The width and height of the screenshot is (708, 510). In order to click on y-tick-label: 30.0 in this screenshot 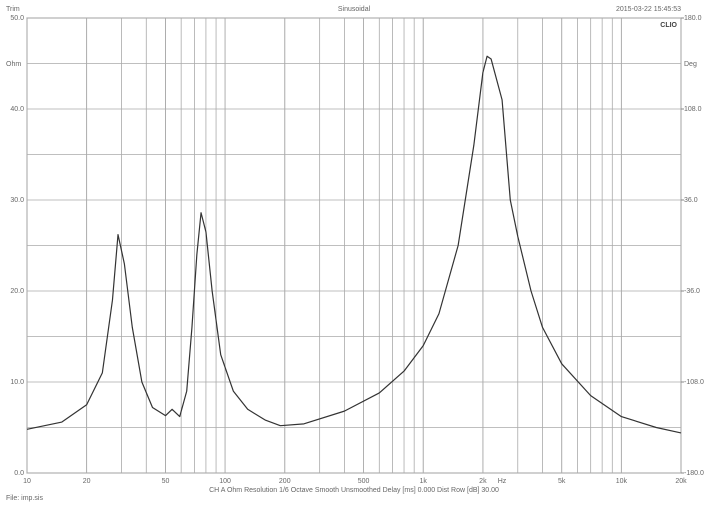, I will do `click(17, 200)`.